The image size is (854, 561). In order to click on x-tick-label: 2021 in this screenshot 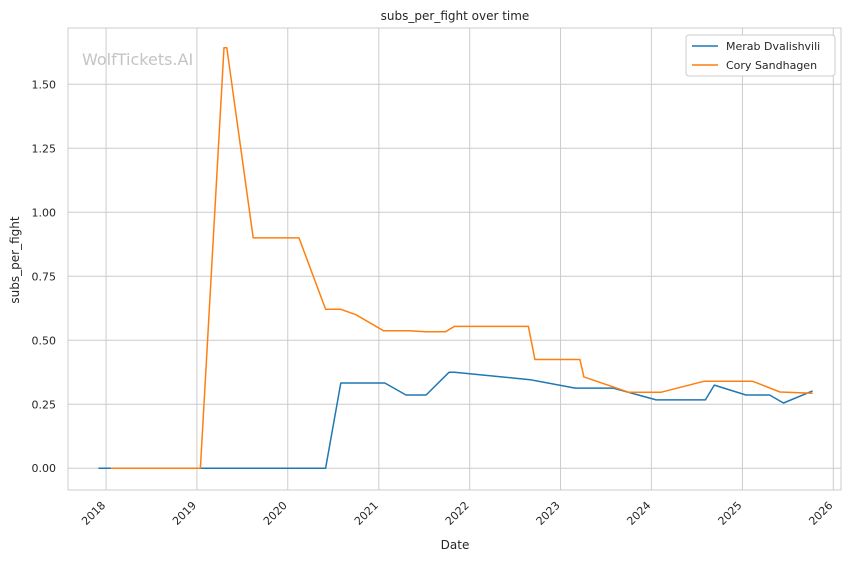, I will do `click(366, 513)`.